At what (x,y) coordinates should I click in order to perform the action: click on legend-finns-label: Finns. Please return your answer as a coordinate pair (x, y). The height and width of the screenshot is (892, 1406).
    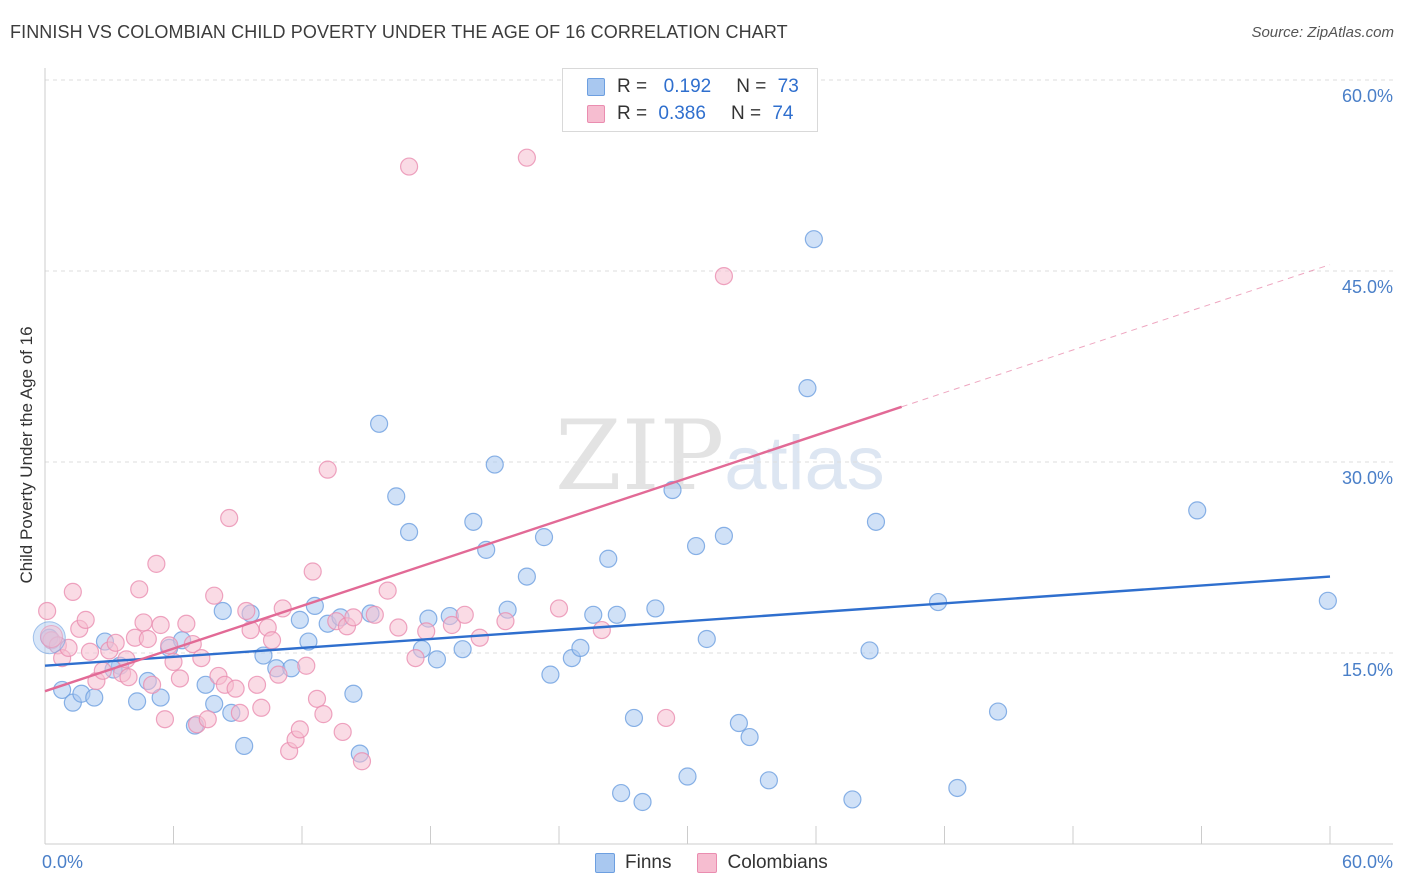
    Looking at the image, I should click on (648, 862).